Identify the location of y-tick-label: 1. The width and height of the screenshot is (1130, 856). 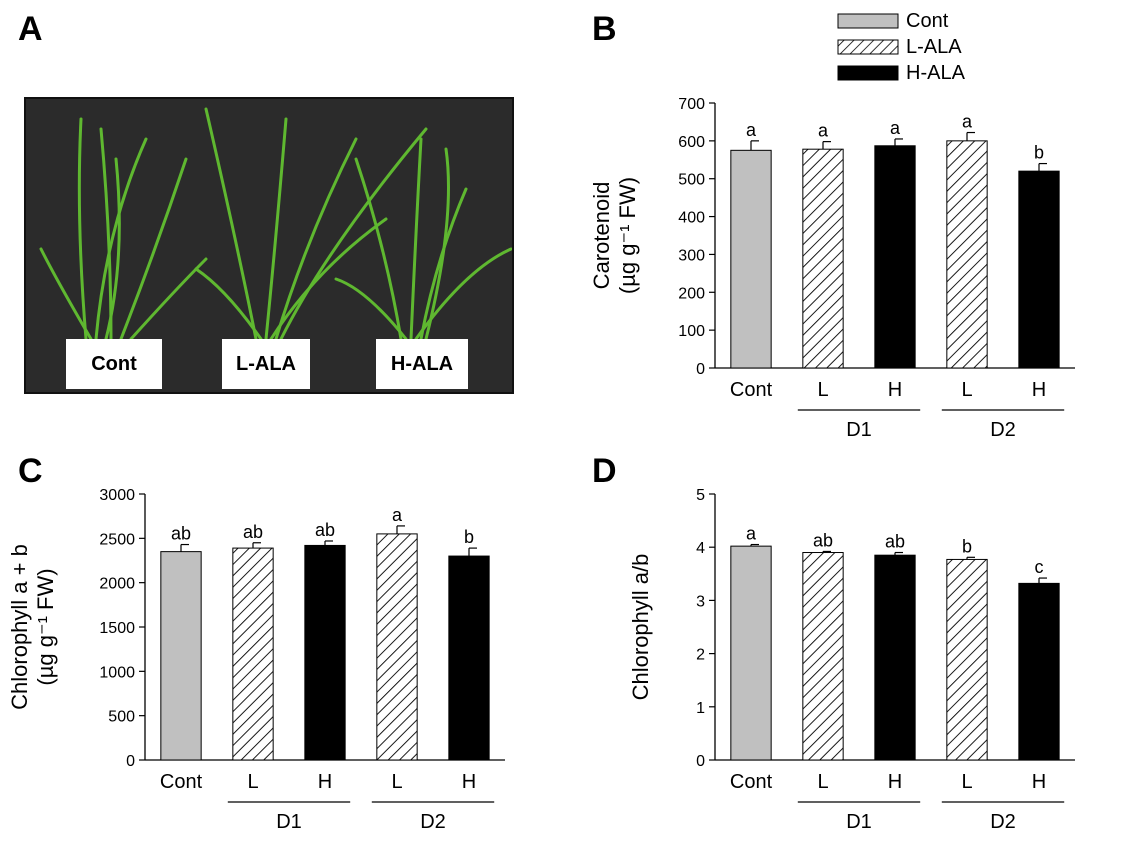
(700, 708).